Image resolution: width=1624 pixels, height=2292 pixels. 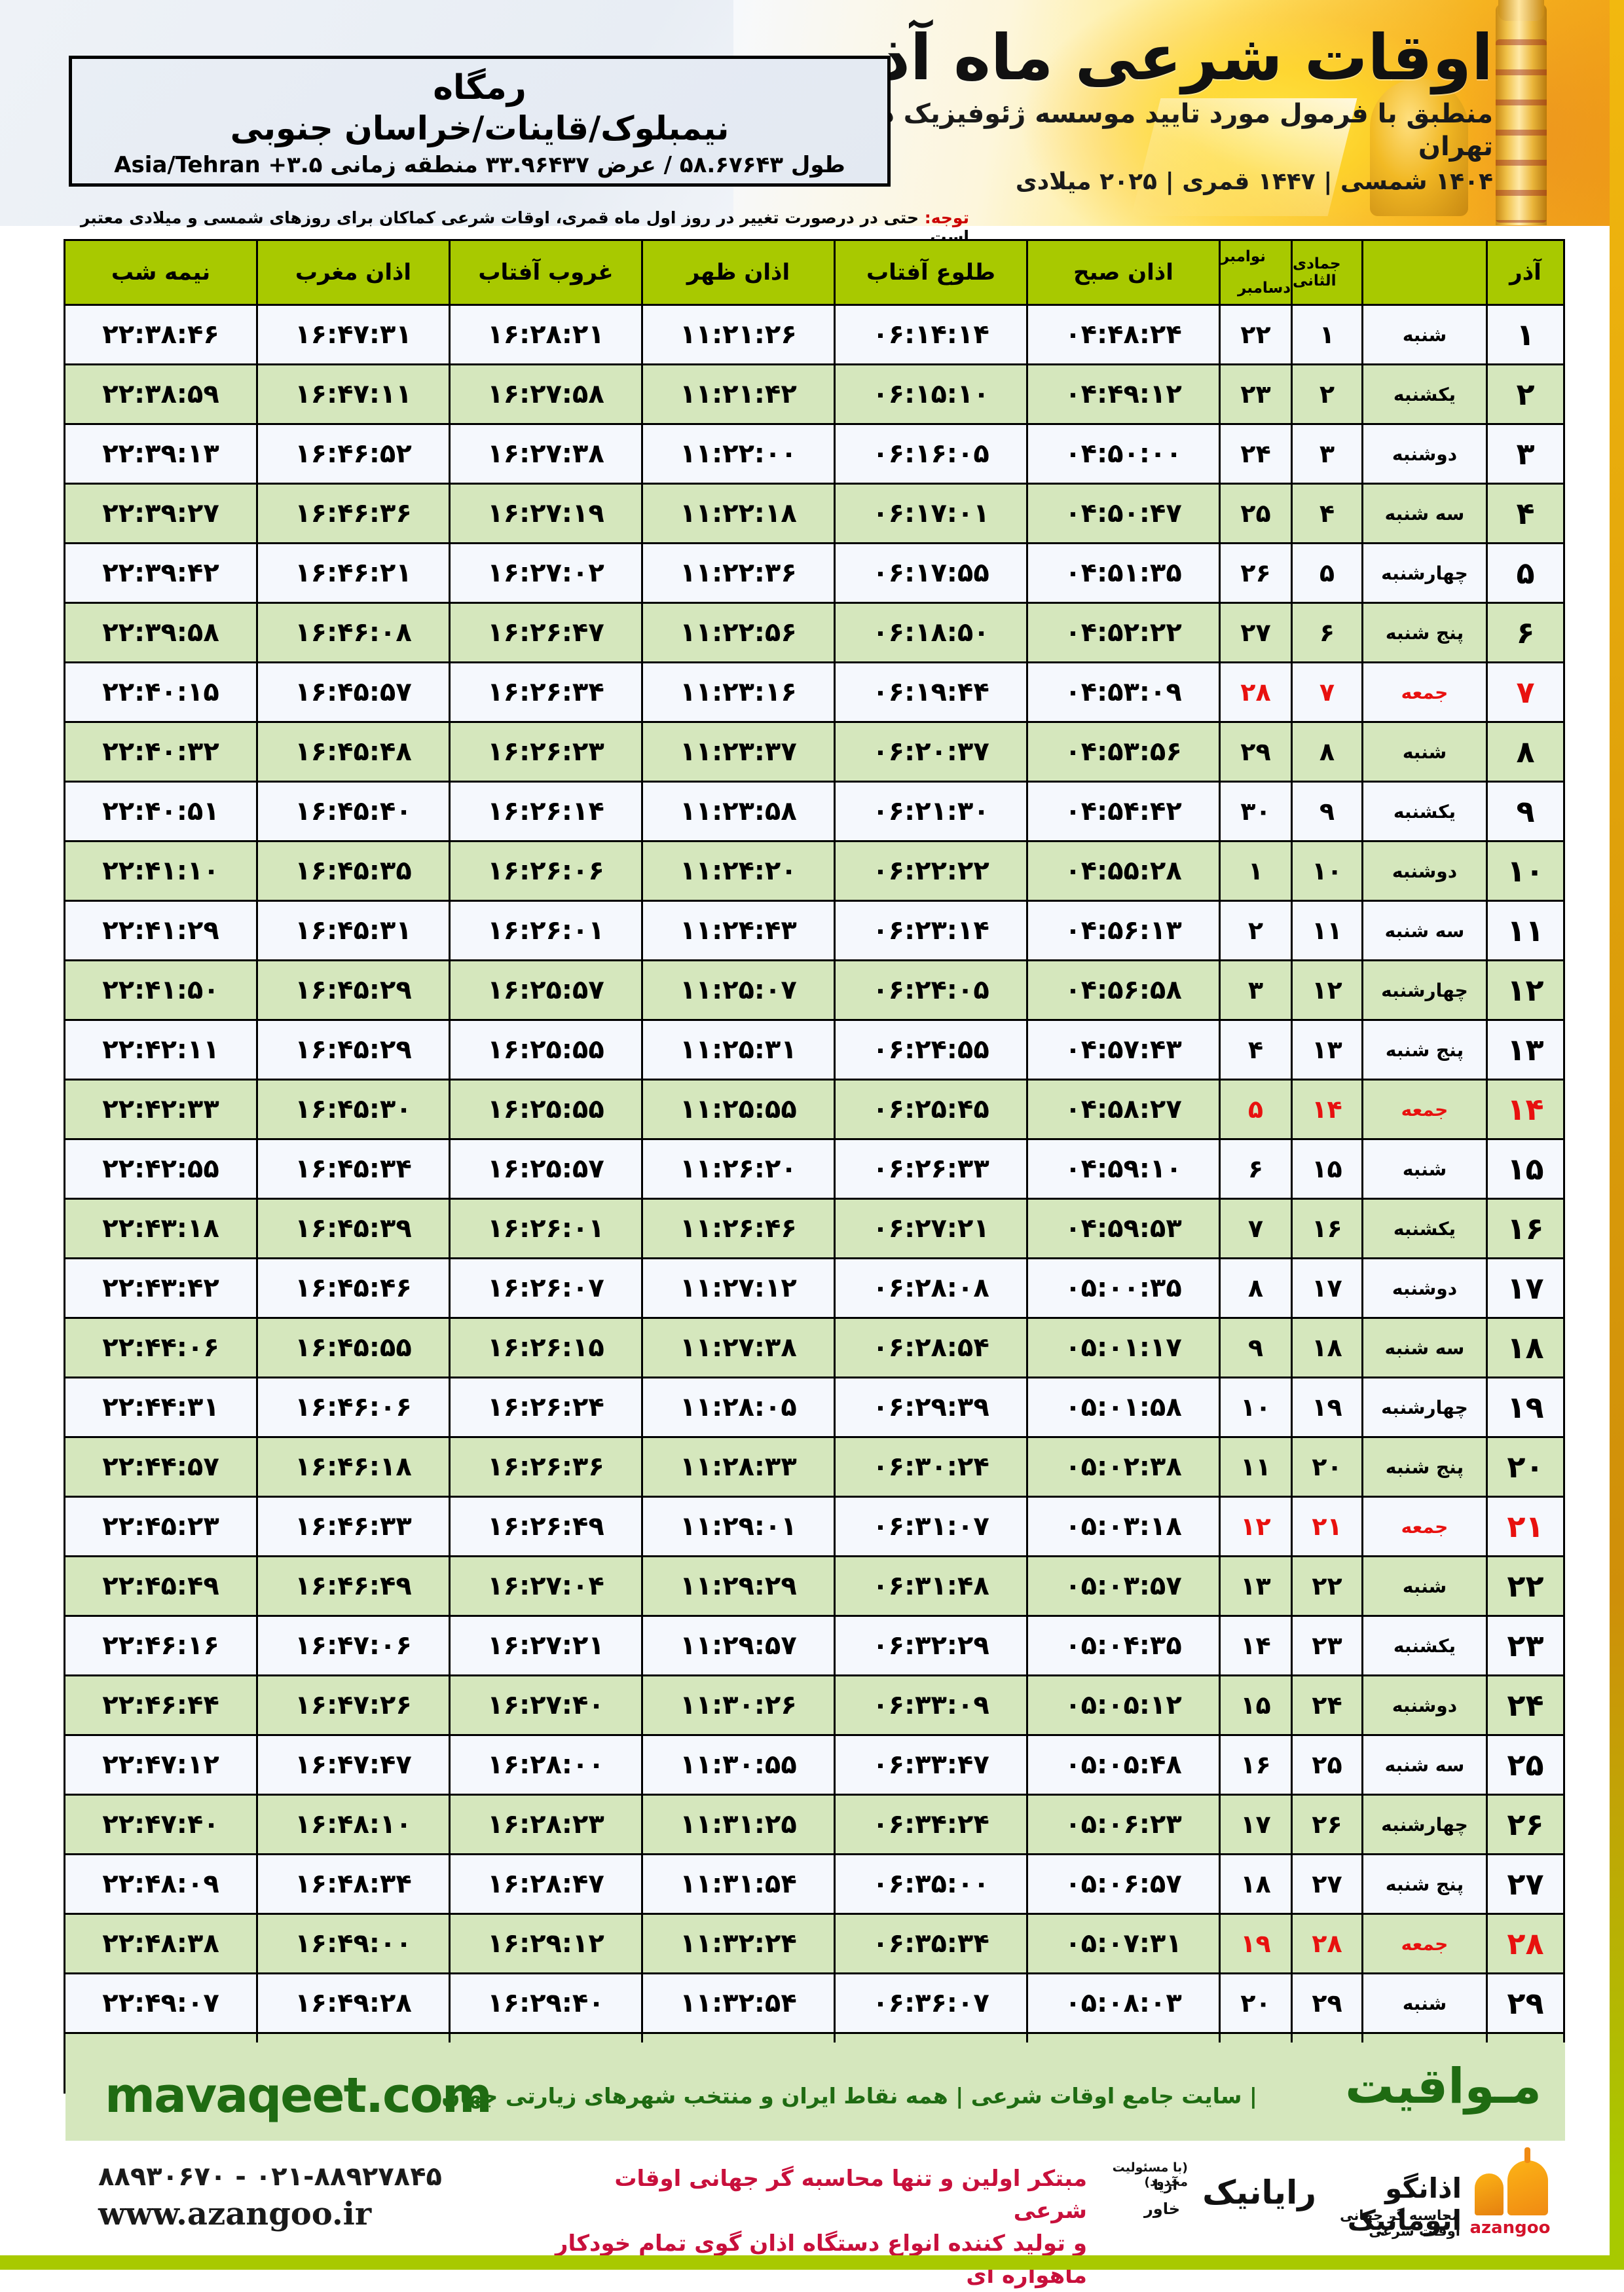 What do you see at coordinates (1256, 1765) in the screenshot?
I see `cell-greg: ۱۶` at bounding box center [1256, 1765].